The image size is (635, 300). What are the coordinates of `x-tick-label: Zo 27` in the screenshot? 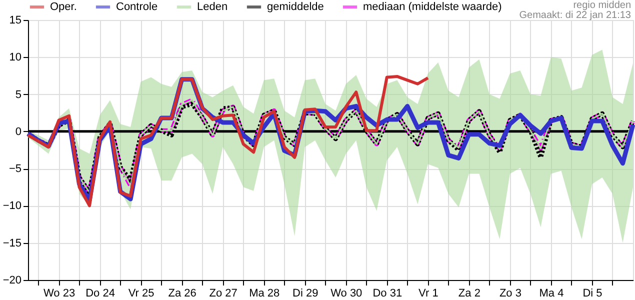 It's located at (223, 294).